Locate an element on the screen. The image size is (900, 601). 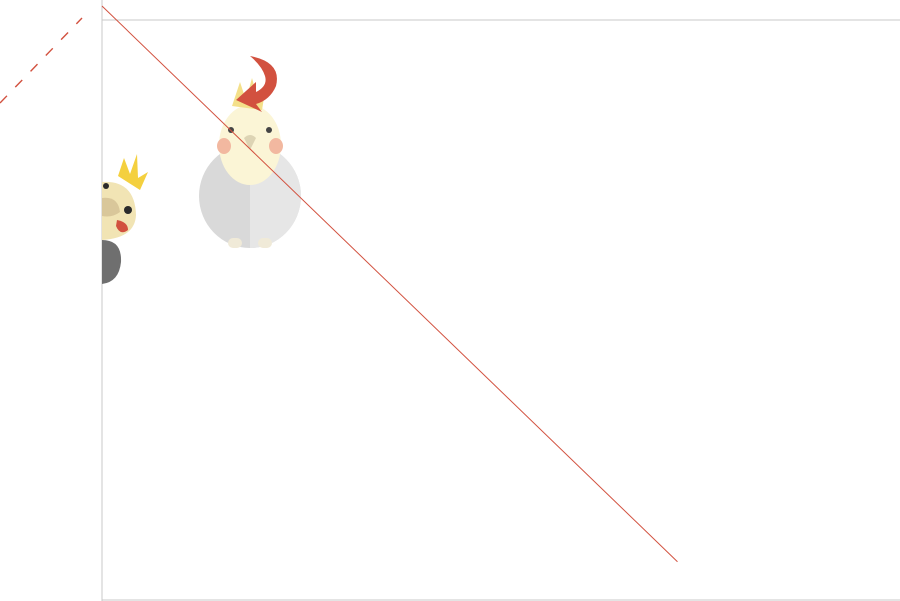
cockatiel-icon is located at coordinates (250, 163).